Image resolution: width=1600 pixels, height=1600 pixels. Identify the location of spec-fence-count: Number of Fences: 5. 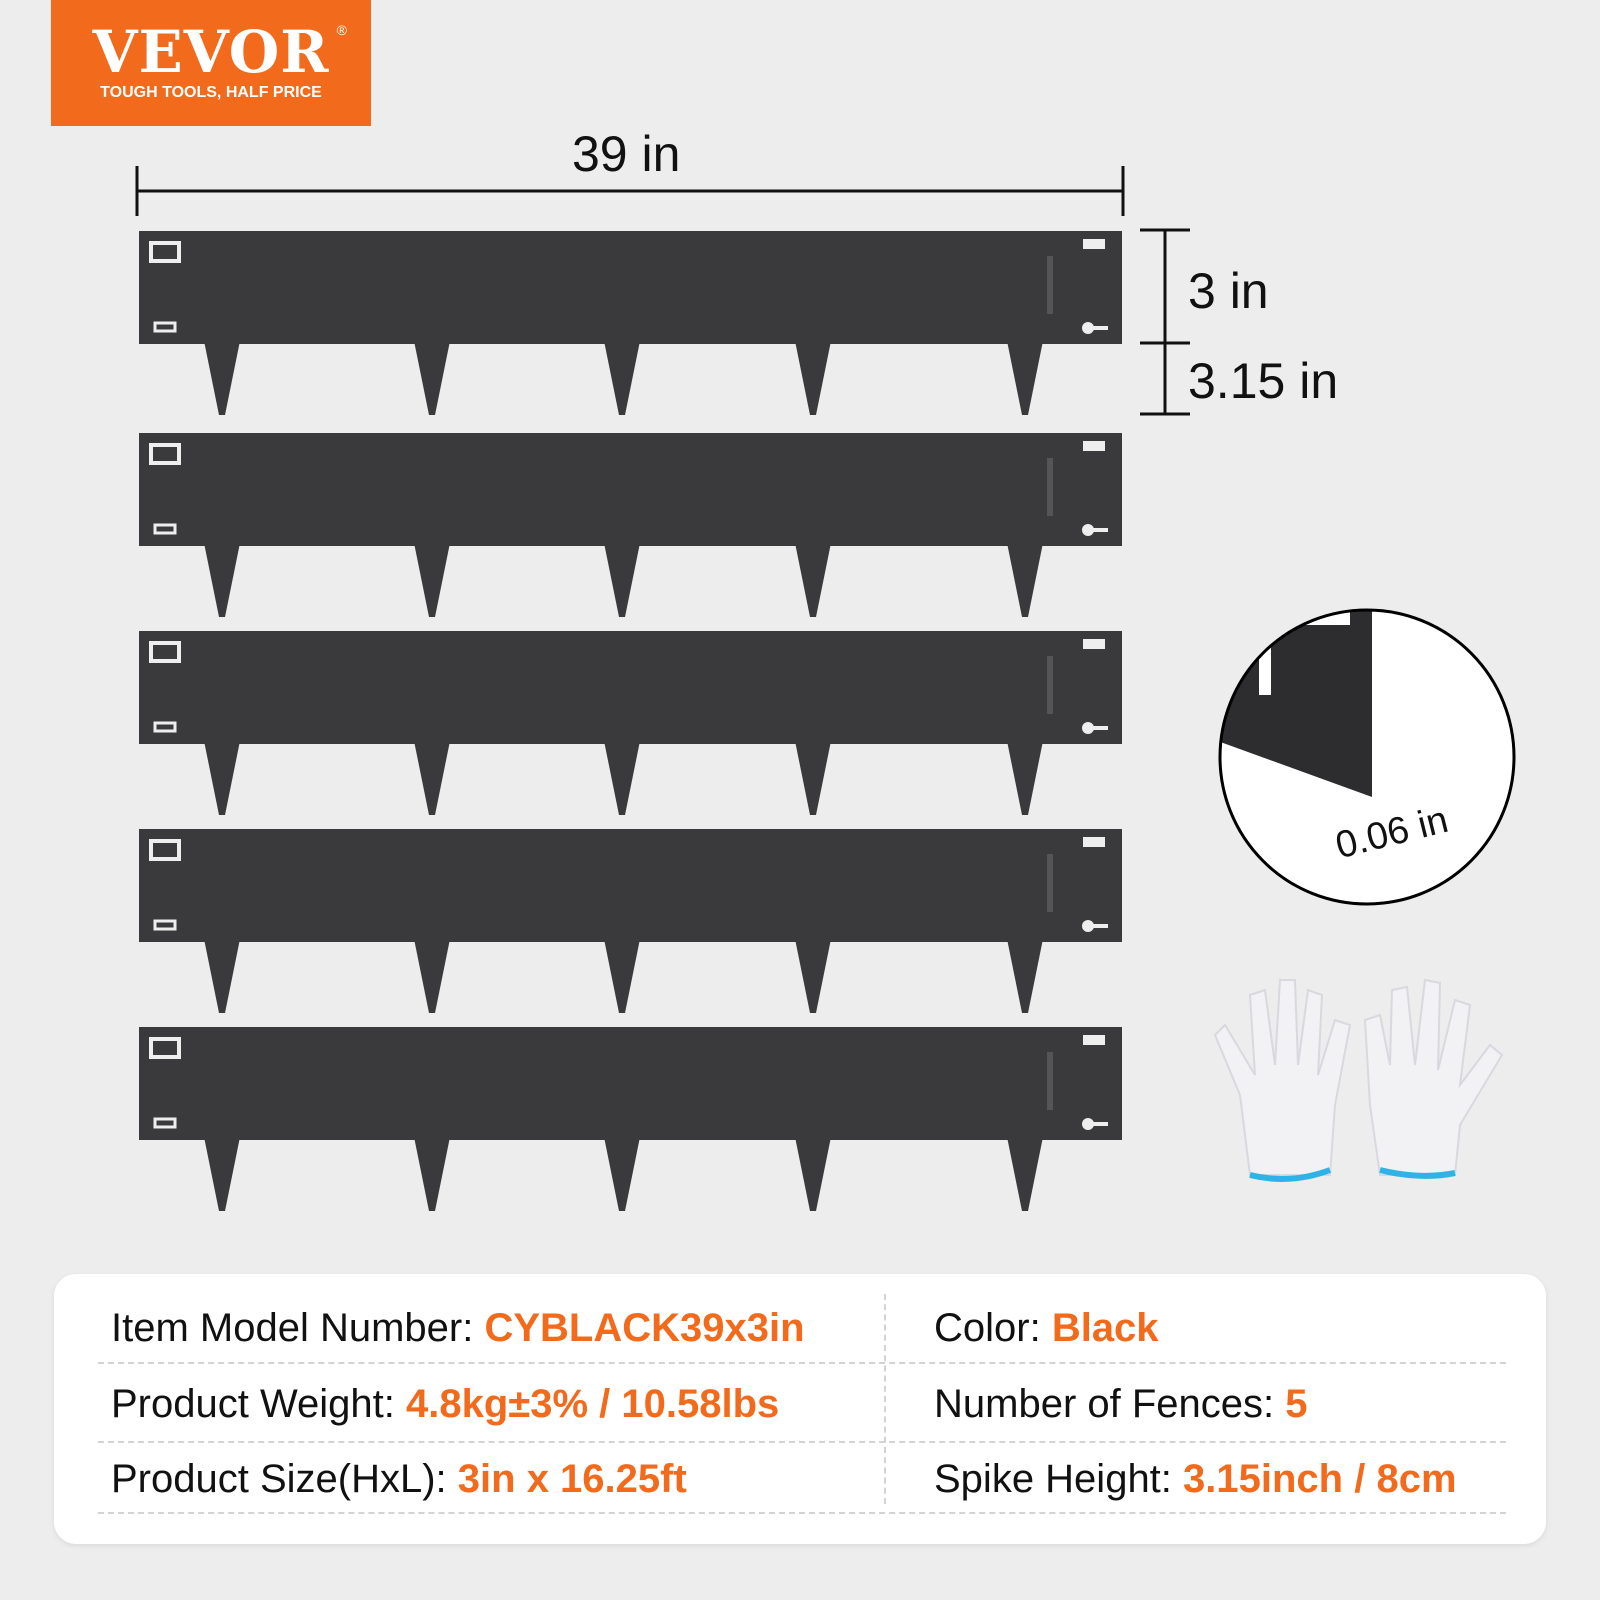
(1121, 1404).